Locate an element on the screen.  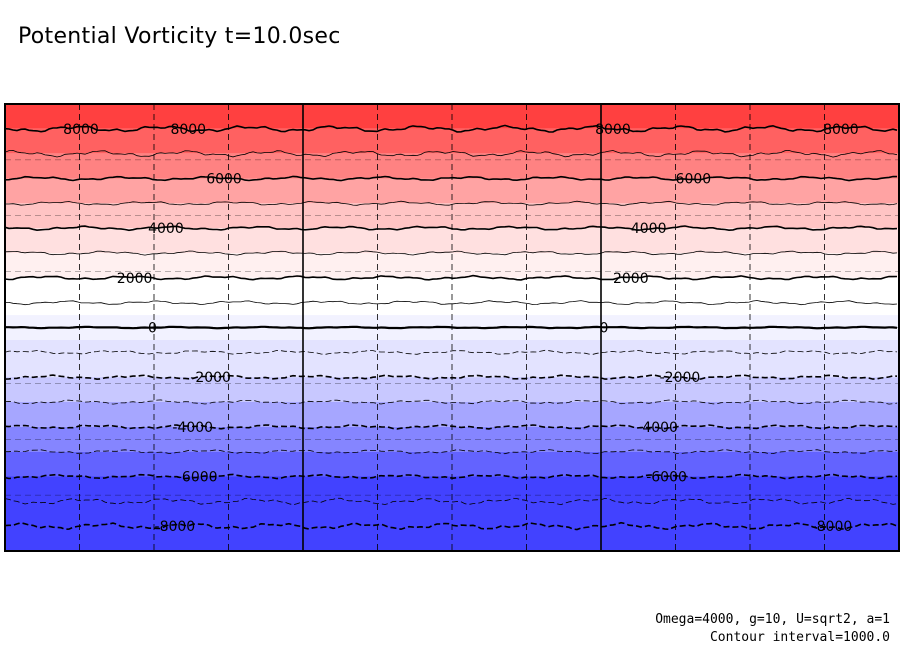
chart-title: Potential Vorticity t=10.0sec is located at coordinates (179, 36).